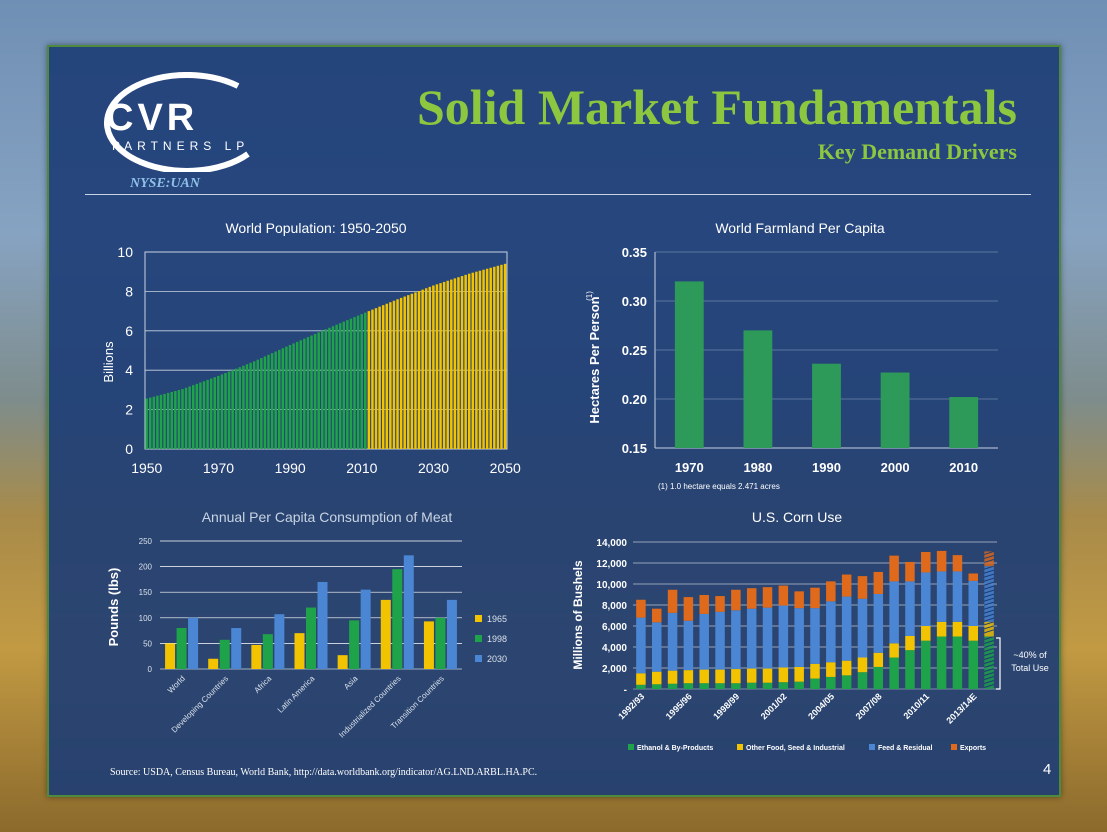  Describe the element at coordinates (327, 517) in the screenshot. I see `meat-chart-title: Annual Per Capita Consumption of Meat` at that location.